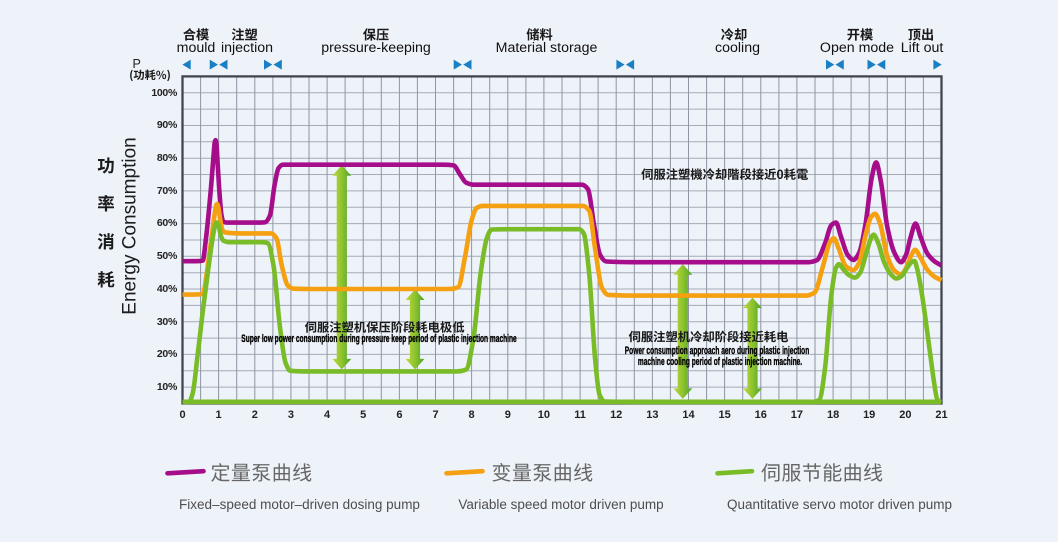  I want to click on svg-text: Energy Consumption, so click(130, 225).